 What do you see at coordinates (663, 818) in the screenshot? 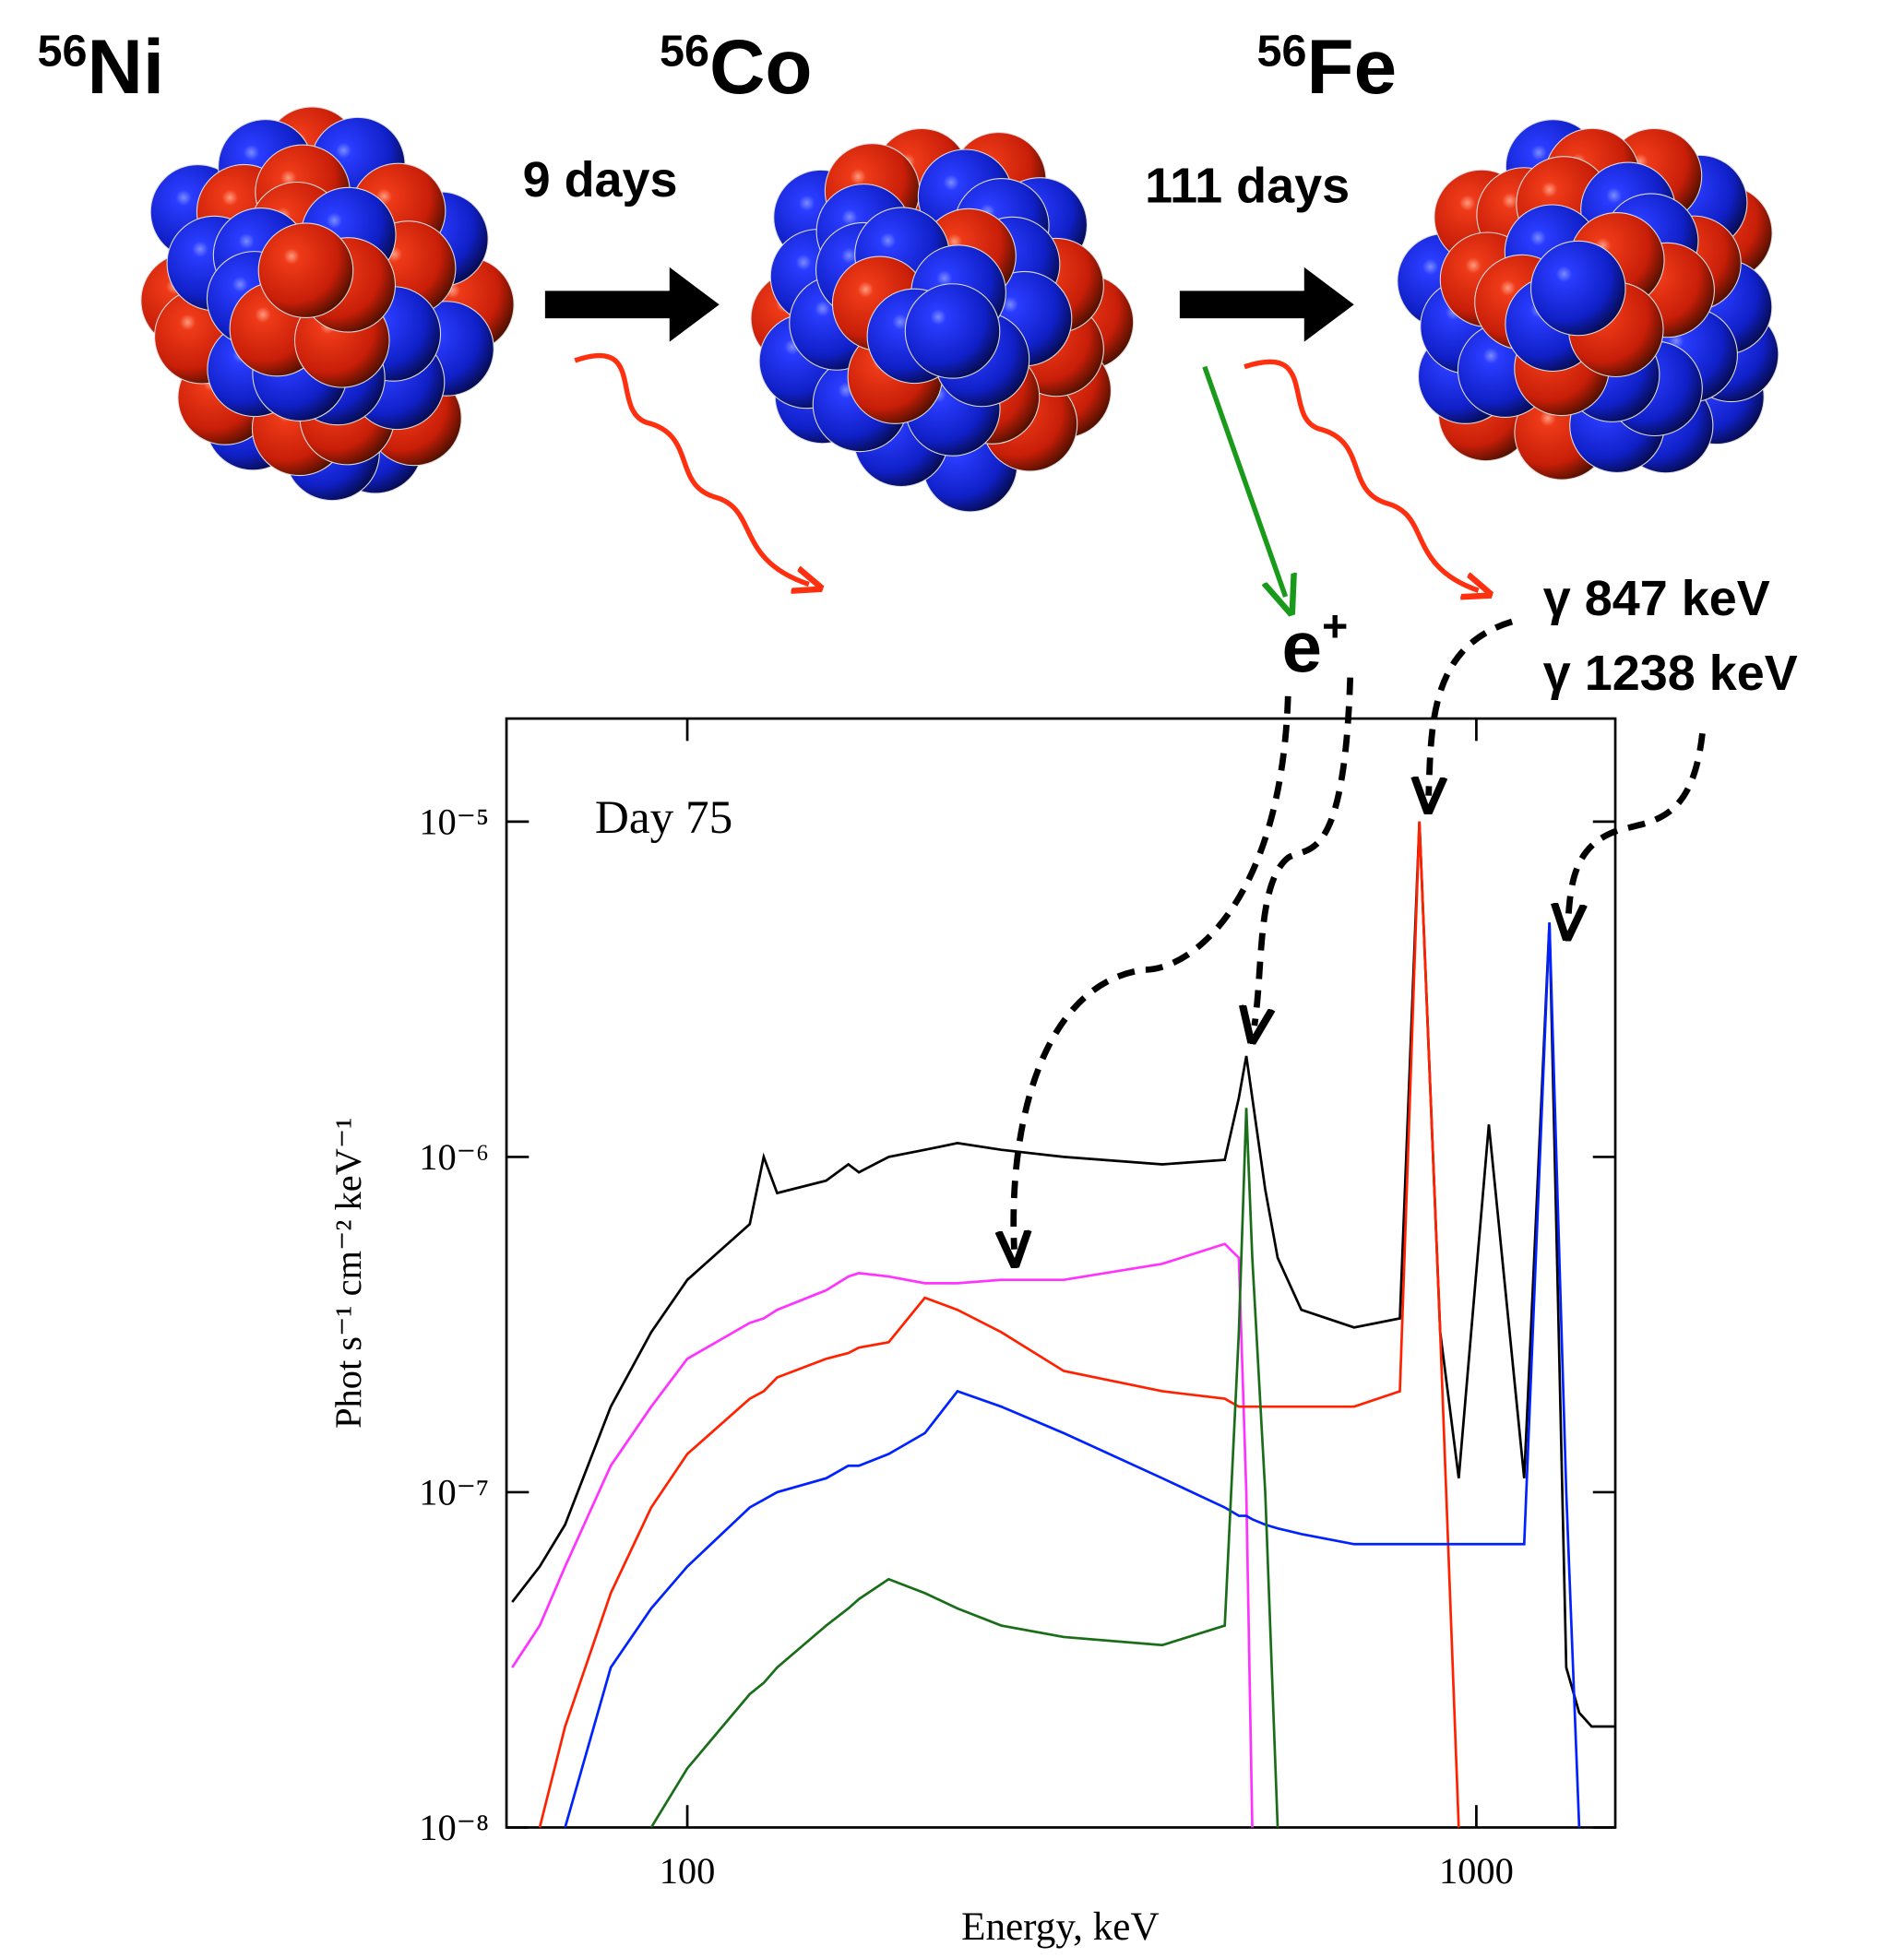
I see `annotation: Day 75` at bounding box center [663, 818].